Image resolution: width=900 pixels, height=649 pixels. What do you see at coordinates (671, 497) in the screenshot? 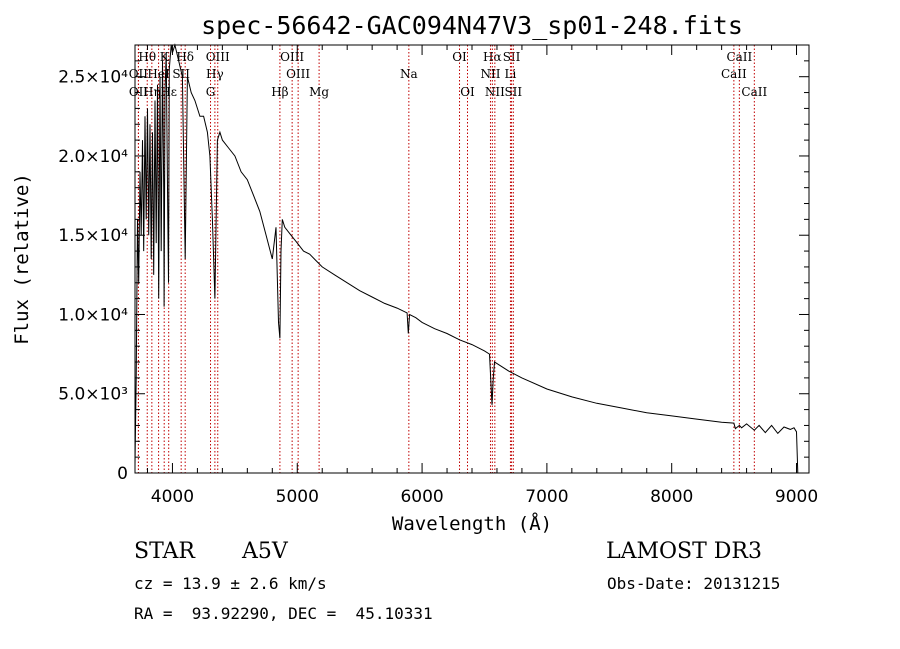
I see `x-tick-label: 8000` at bounding box center [671, 497].